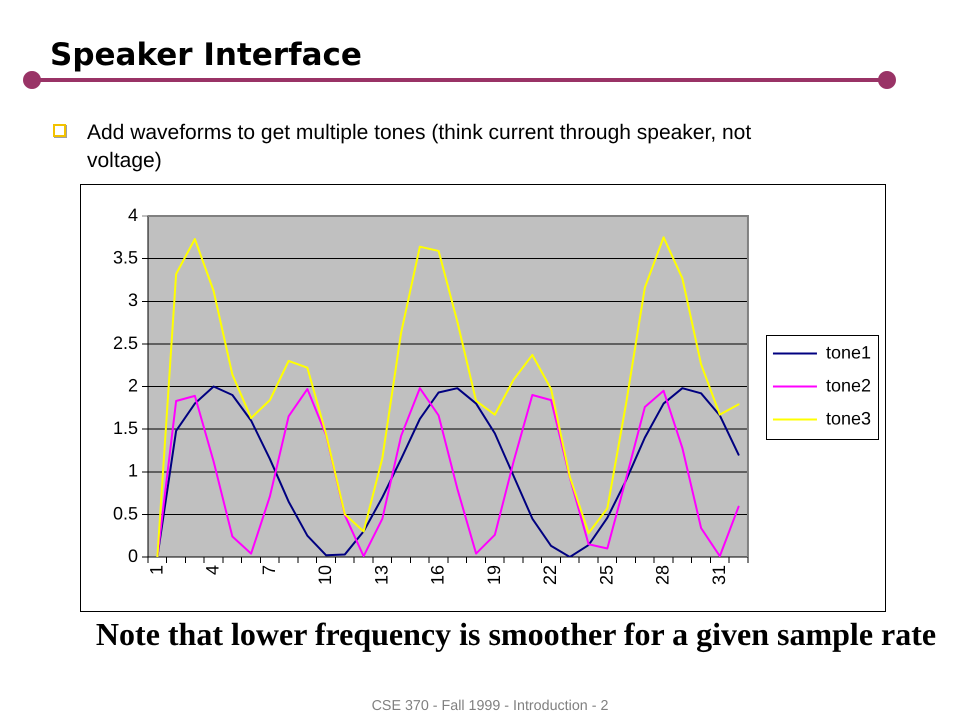  What do you see at coordinates (212, 570) in the screenshot?
I see `x-tick-label: 4` at bounding box center [212, 570].